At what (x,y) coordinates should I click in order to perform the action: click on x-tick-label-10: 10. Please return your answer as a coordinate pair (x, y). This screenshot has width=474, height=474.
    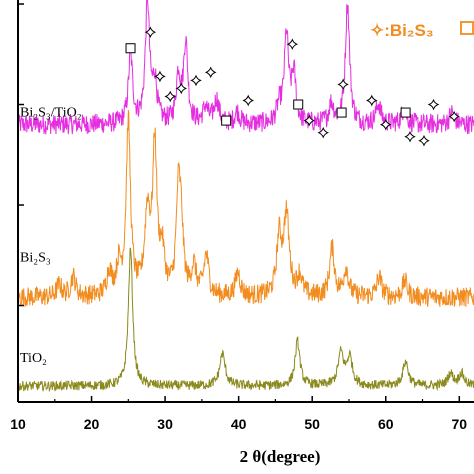
    Looking at the image, I should click on (18, 424).